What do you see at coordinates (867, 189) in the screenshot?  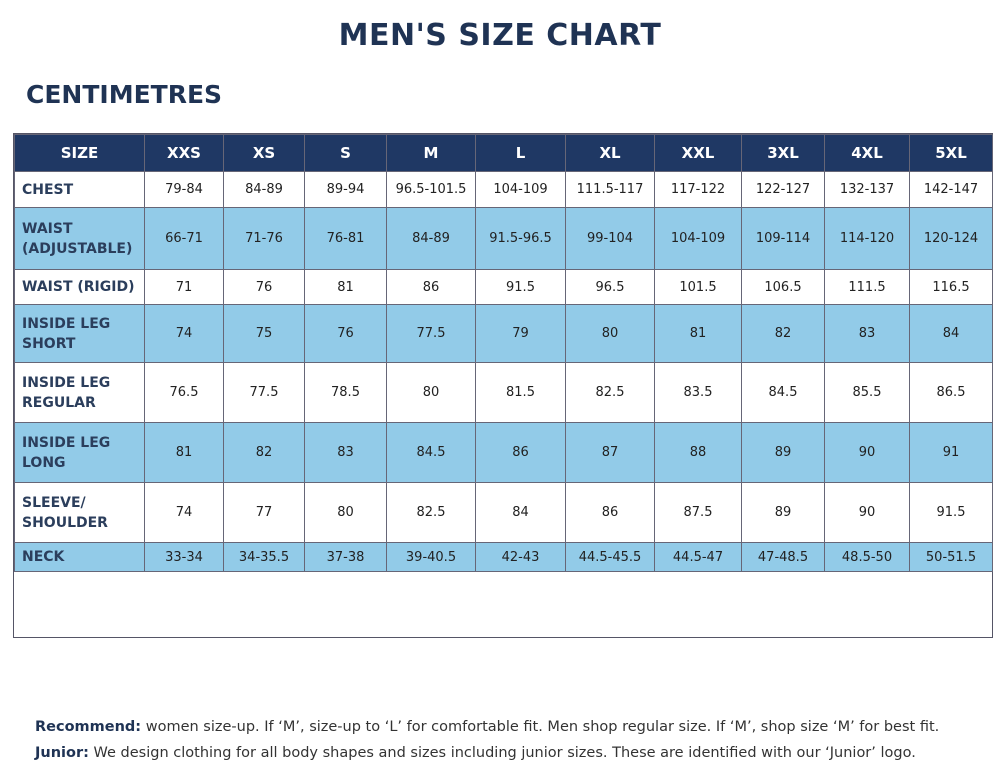 I see `cell: 132-137` at bounding box center [867, 189].